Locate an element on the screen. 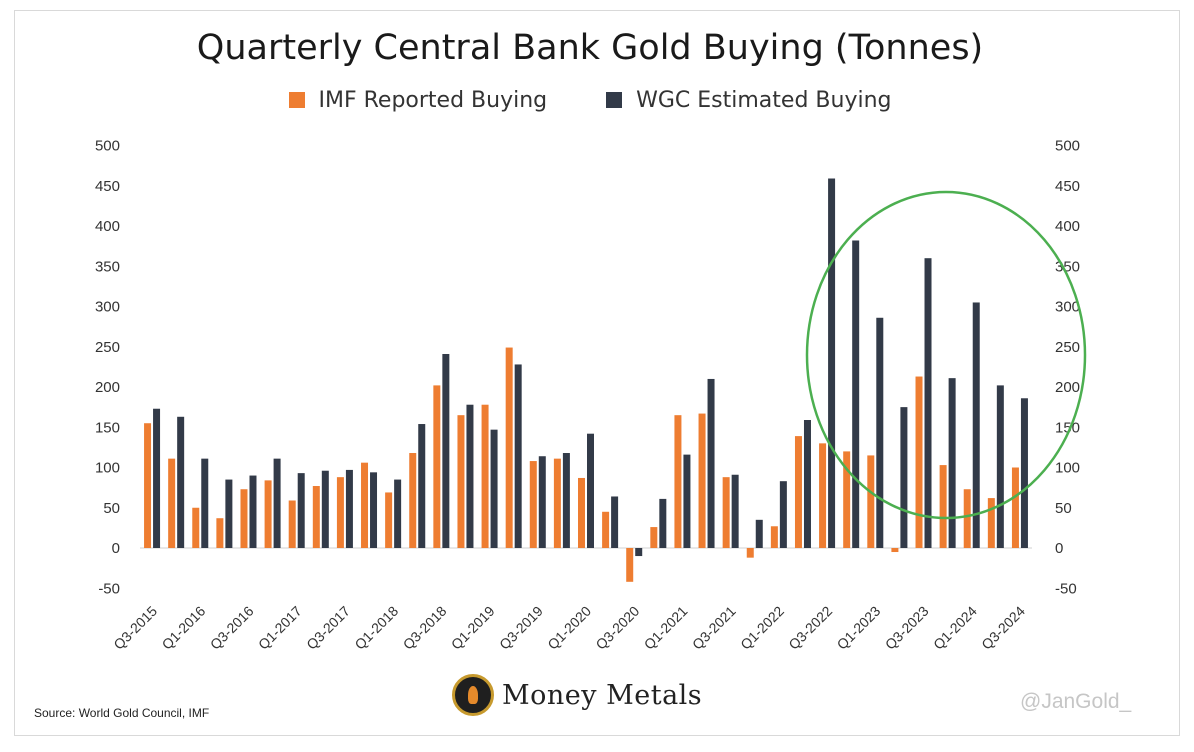 This screenshot has height=752, width=1194. y-tick-left: 450 is located at coordinates (107, 186).